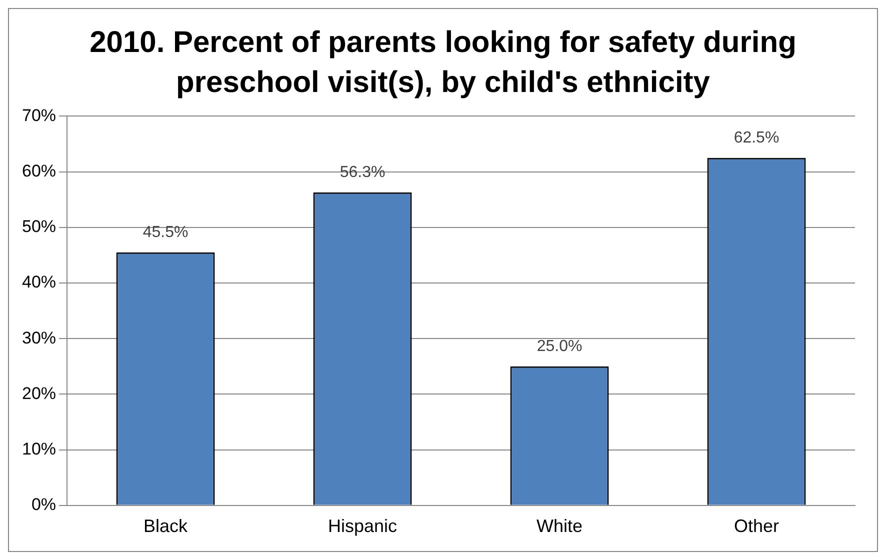 Image resolution: width=886 pixels, height=560 pixels. Describe the element at coordinates (443, 63) in the screenshot. I see `chart-title: 2010. Percent of parents looking for safety during preschool visit(s), by child's ethnicity` at that location.